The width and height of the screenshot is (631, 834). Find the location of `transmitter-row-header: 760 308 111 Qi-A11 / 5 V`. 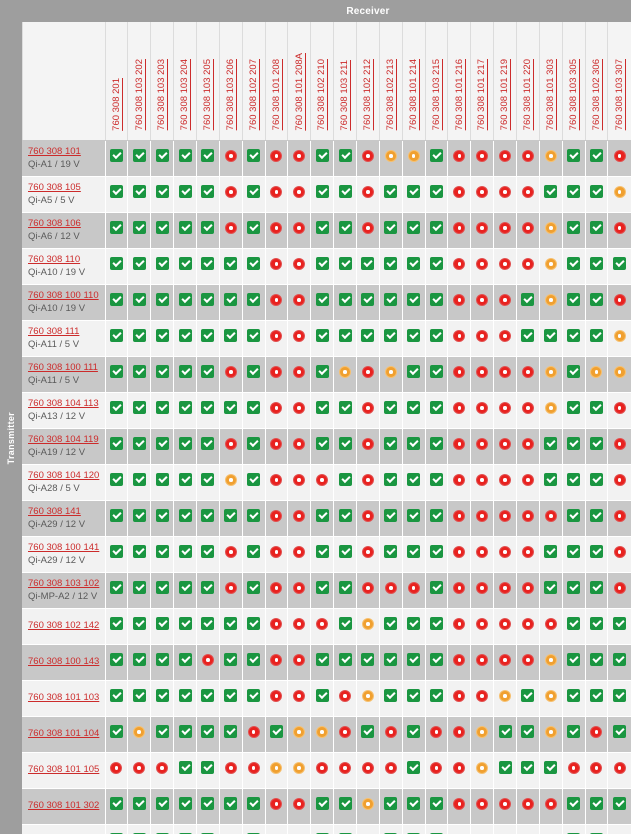

transmitter-row-header: 760 308 111 Qi-A11 / 5 V is located at coordinates (63, 338).